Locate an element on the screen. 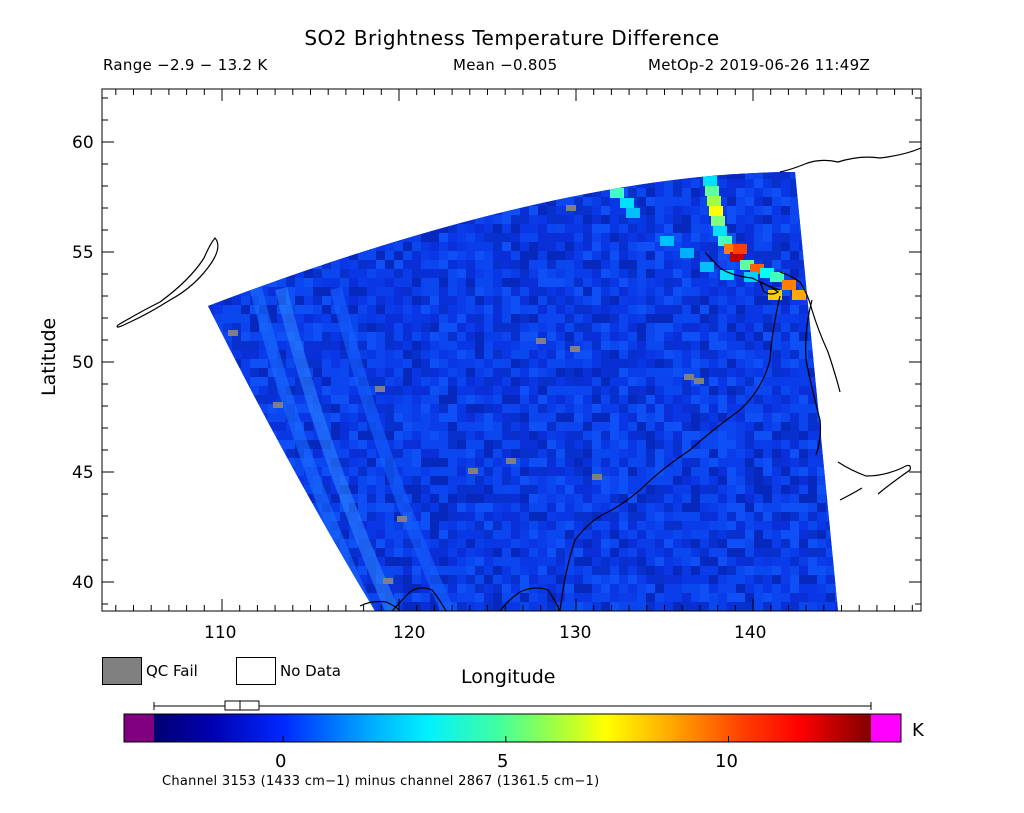 The height and width of the screenshot is (813, 1024). colorbar-gradient is located at coordinates (512, 728).